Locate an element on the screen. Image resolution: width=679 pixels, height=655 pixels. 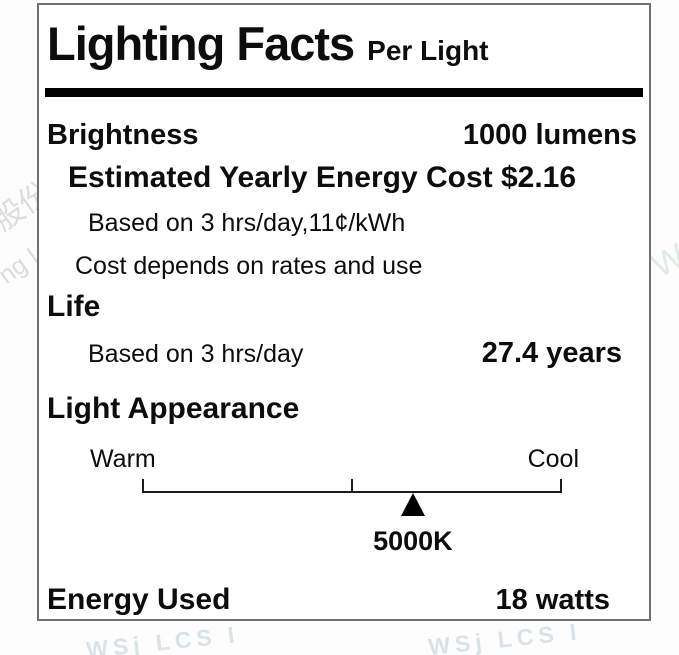
brightness-label: Brightness is located at coordinates (123, 135).